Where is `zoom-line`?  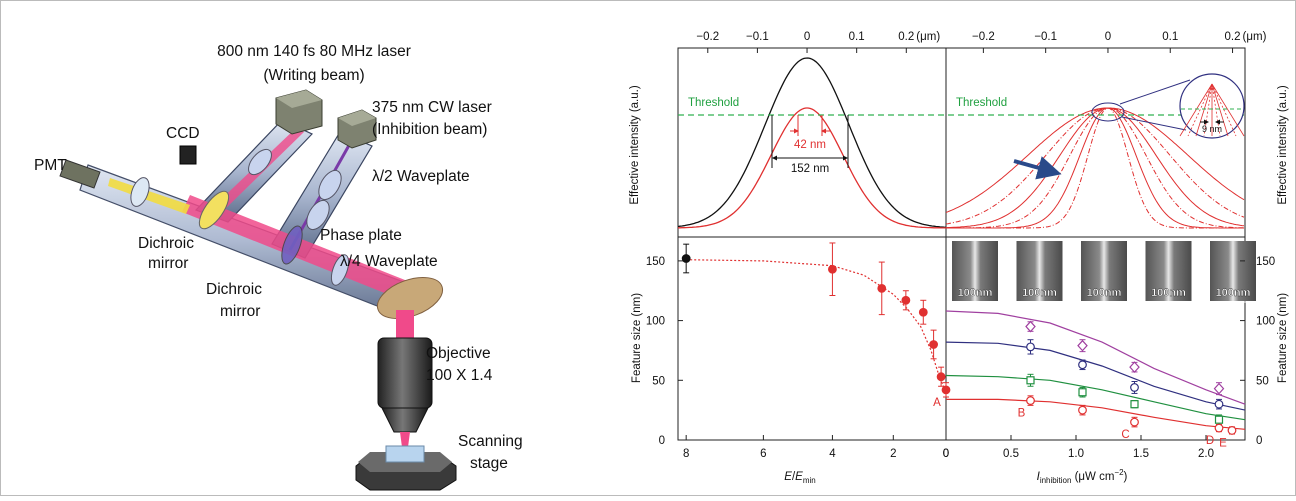 zoom-line is located at coordinates (1155, 92).